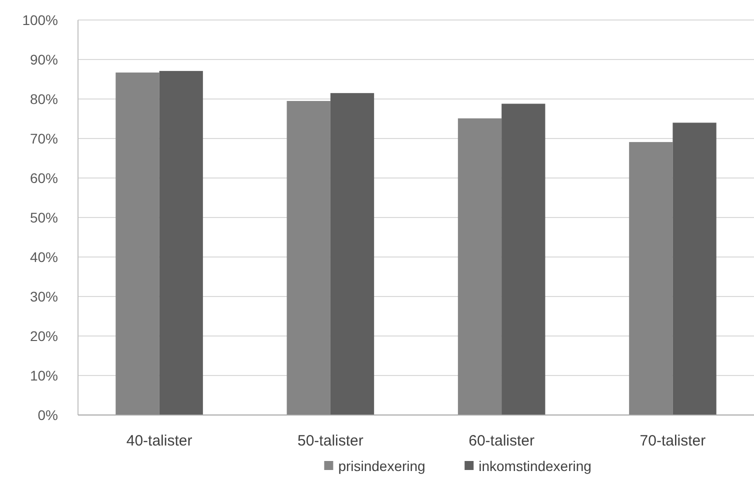 This screenshot has width=754, height=478. Describe the element at coordinates (382, 466) in the screenshot. I see `legend-label: prisindexering` at that location.